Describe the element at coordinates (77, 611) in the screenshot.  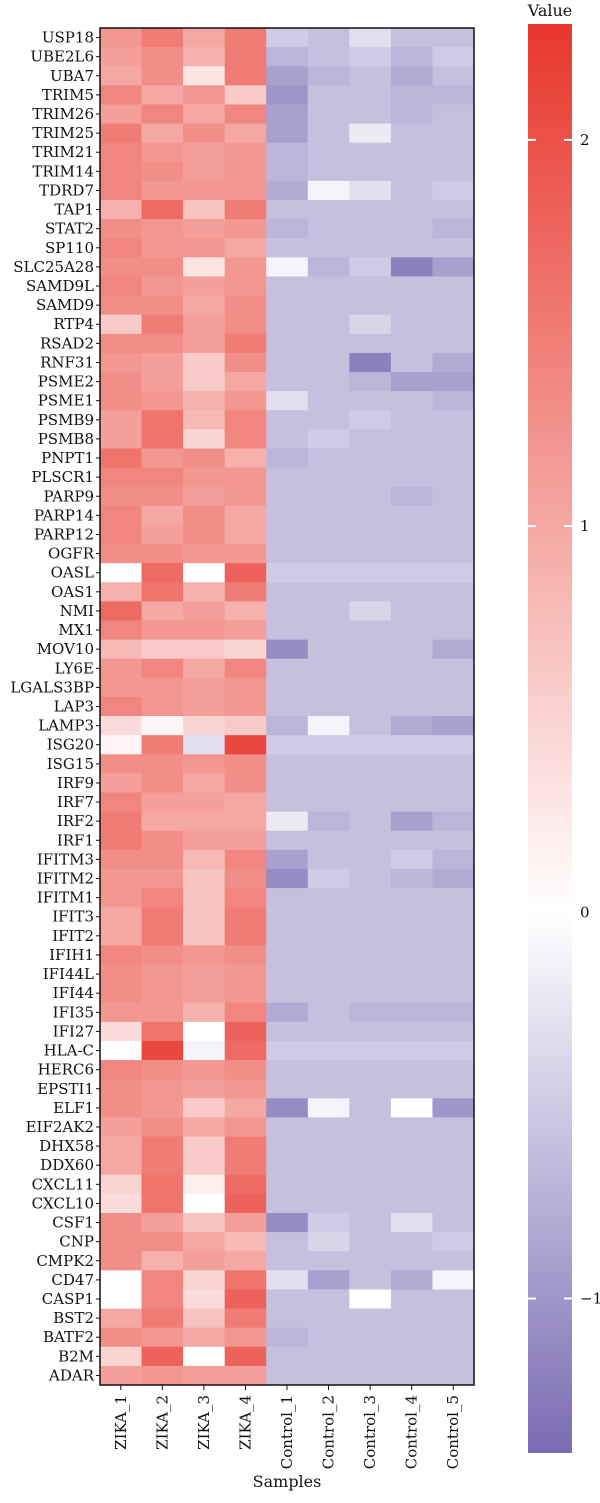
I see `row-label: NMI` at that location.